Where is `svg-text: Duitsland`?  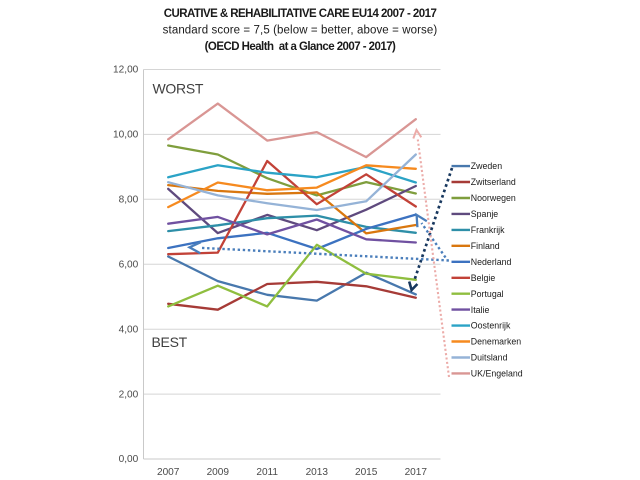 svg-text: Duitsland is located at coordinates (489, 358).